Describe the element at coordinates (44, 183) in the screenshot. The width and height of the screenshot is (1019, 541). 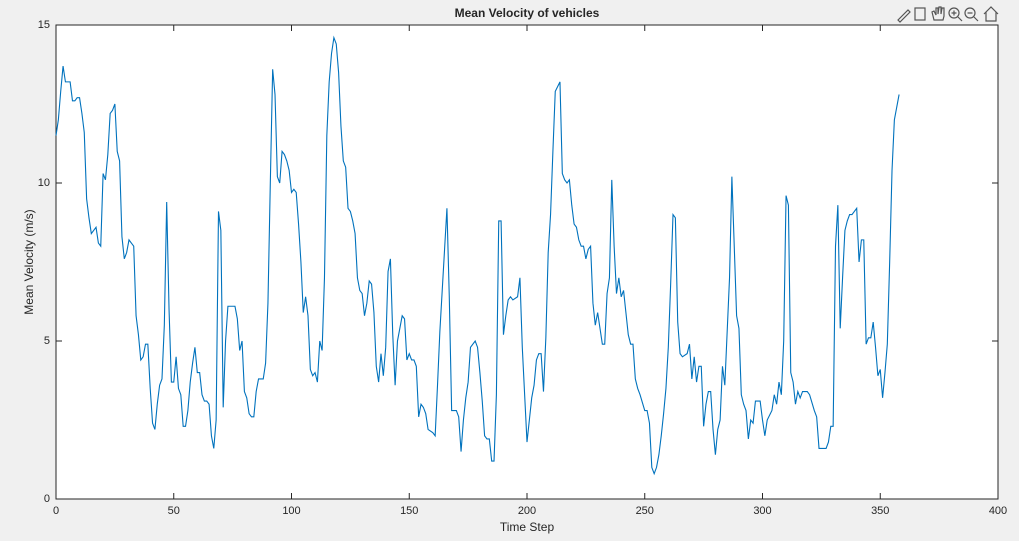
I see `y-tick-label: 10` at that location.